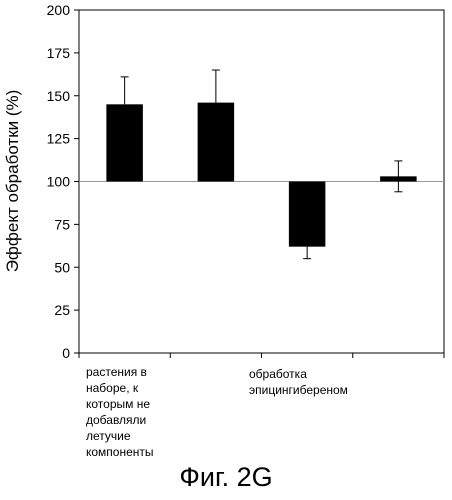  Describe the element at coordinates (59, 139) in the screenshot. I see `y-tick-label: 125` at that location.